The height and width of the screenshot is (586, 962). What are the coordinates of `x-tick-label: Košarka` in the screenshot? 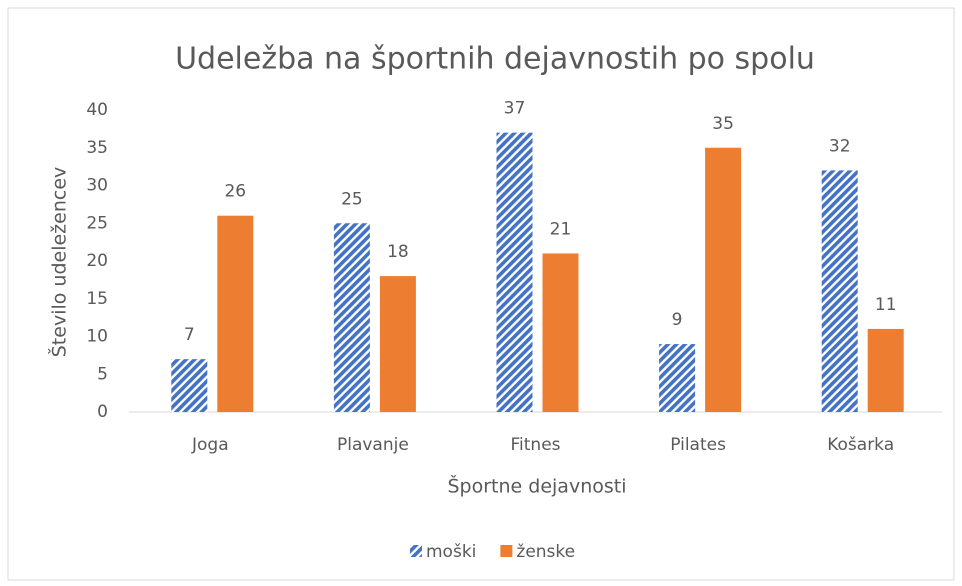 It's located at (860, 445).